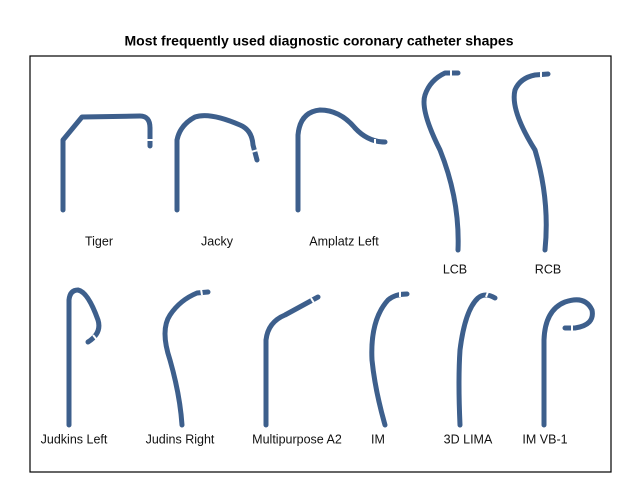 The image size is (638, 493). Describe the element at coordinates (389, 359) in the screenshot. I see `im-shape` at that location.